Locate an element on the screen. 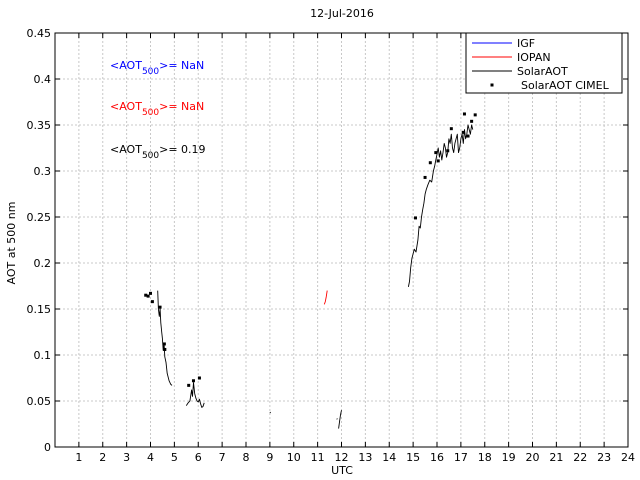  x-tick-label: 13 is located at coordinates (365, 457).